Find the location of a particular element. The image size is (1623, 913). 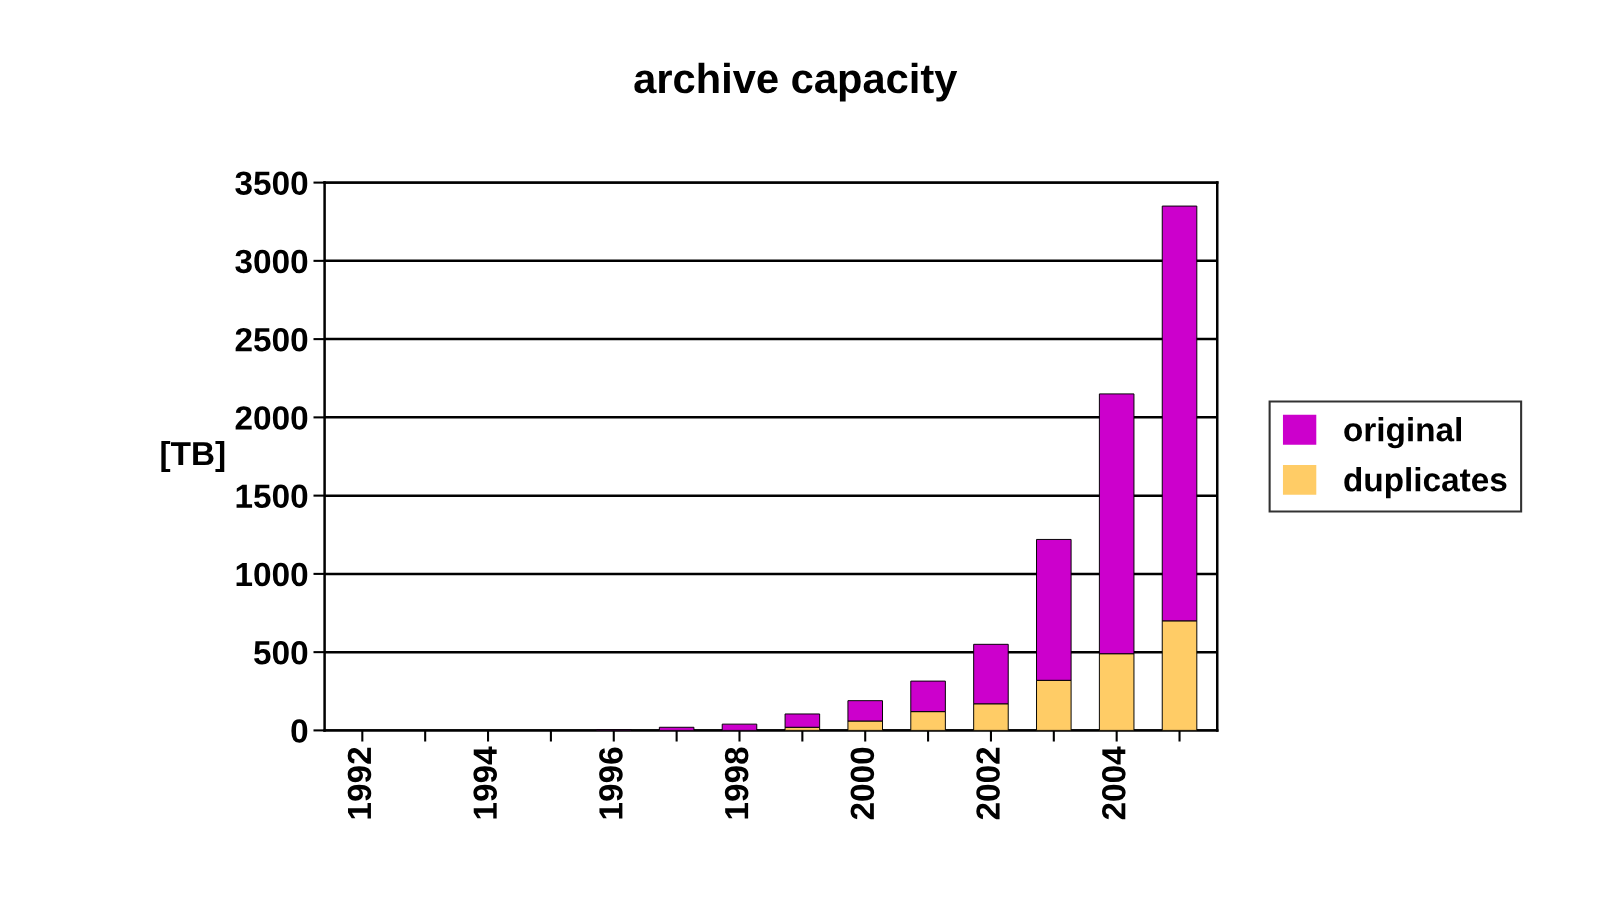

y-tick-label: 2500 is located at coordinates (271, 339).